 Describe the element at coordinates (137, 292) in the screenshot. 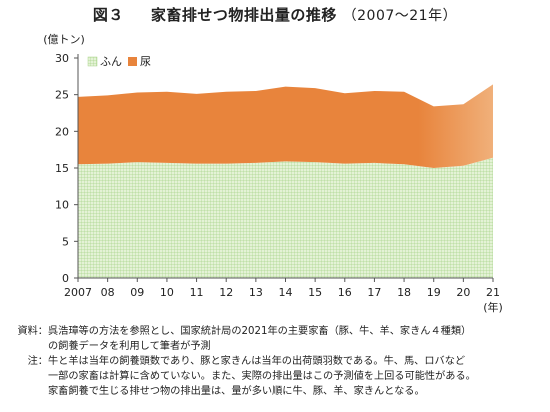

I see `x-tick-label: 09` at that location.